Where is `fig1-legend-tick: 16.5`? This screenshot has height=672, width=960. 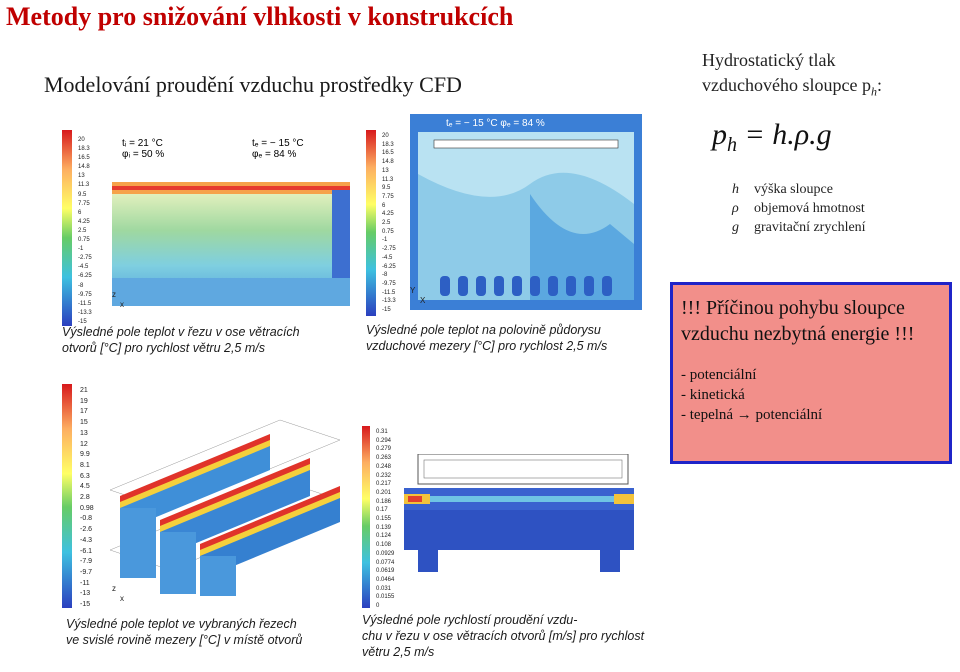
fig1-legend-tick: 16.5 is located at coordinates (84, 158).